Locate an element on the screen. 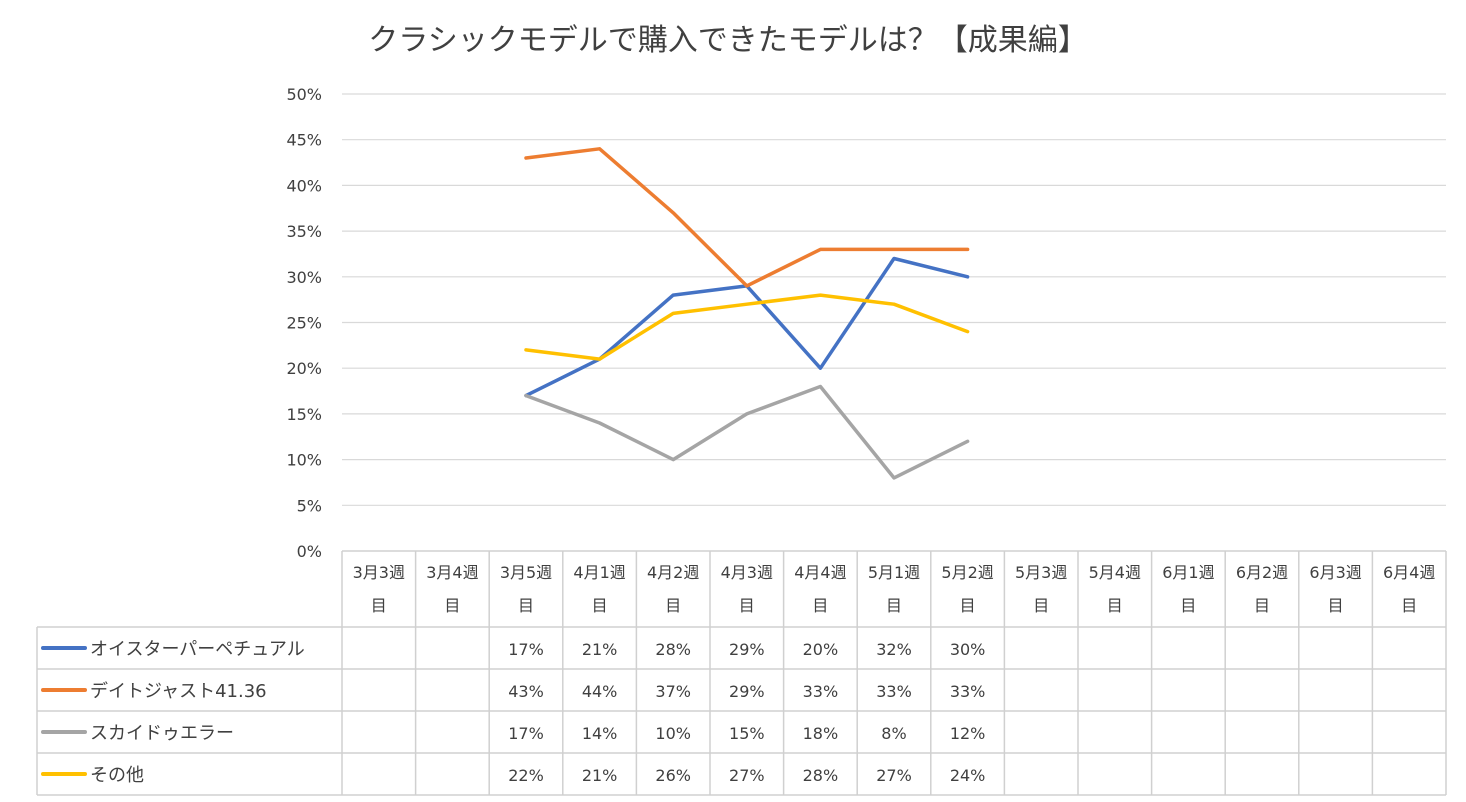  data-cell: 10% is located at coordinates (673, 733).